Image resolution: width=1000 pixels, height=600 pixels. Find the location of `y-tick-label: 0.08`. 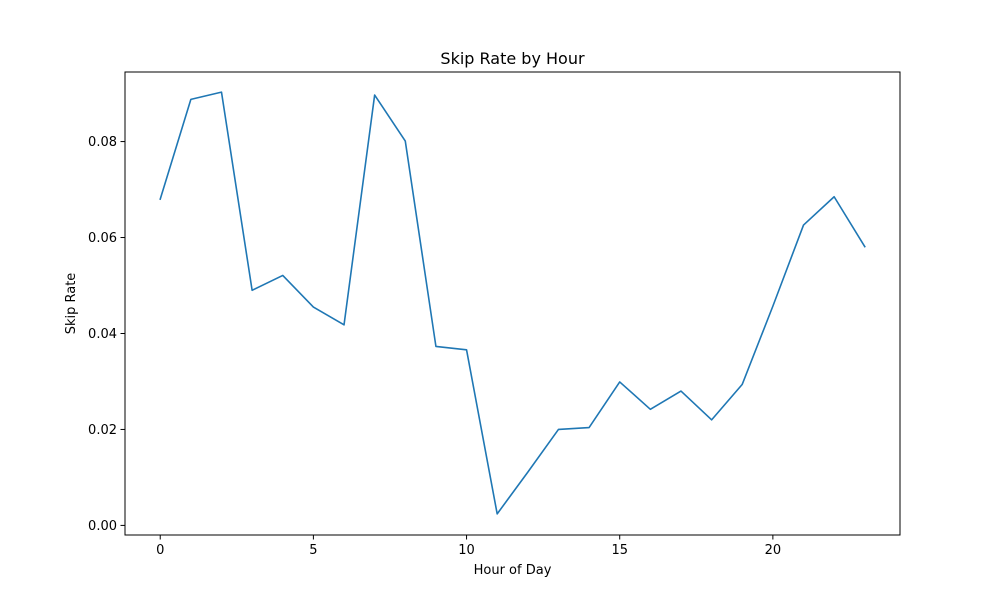

y-tick-label: 0.08 is located at coordinates (102, 142).